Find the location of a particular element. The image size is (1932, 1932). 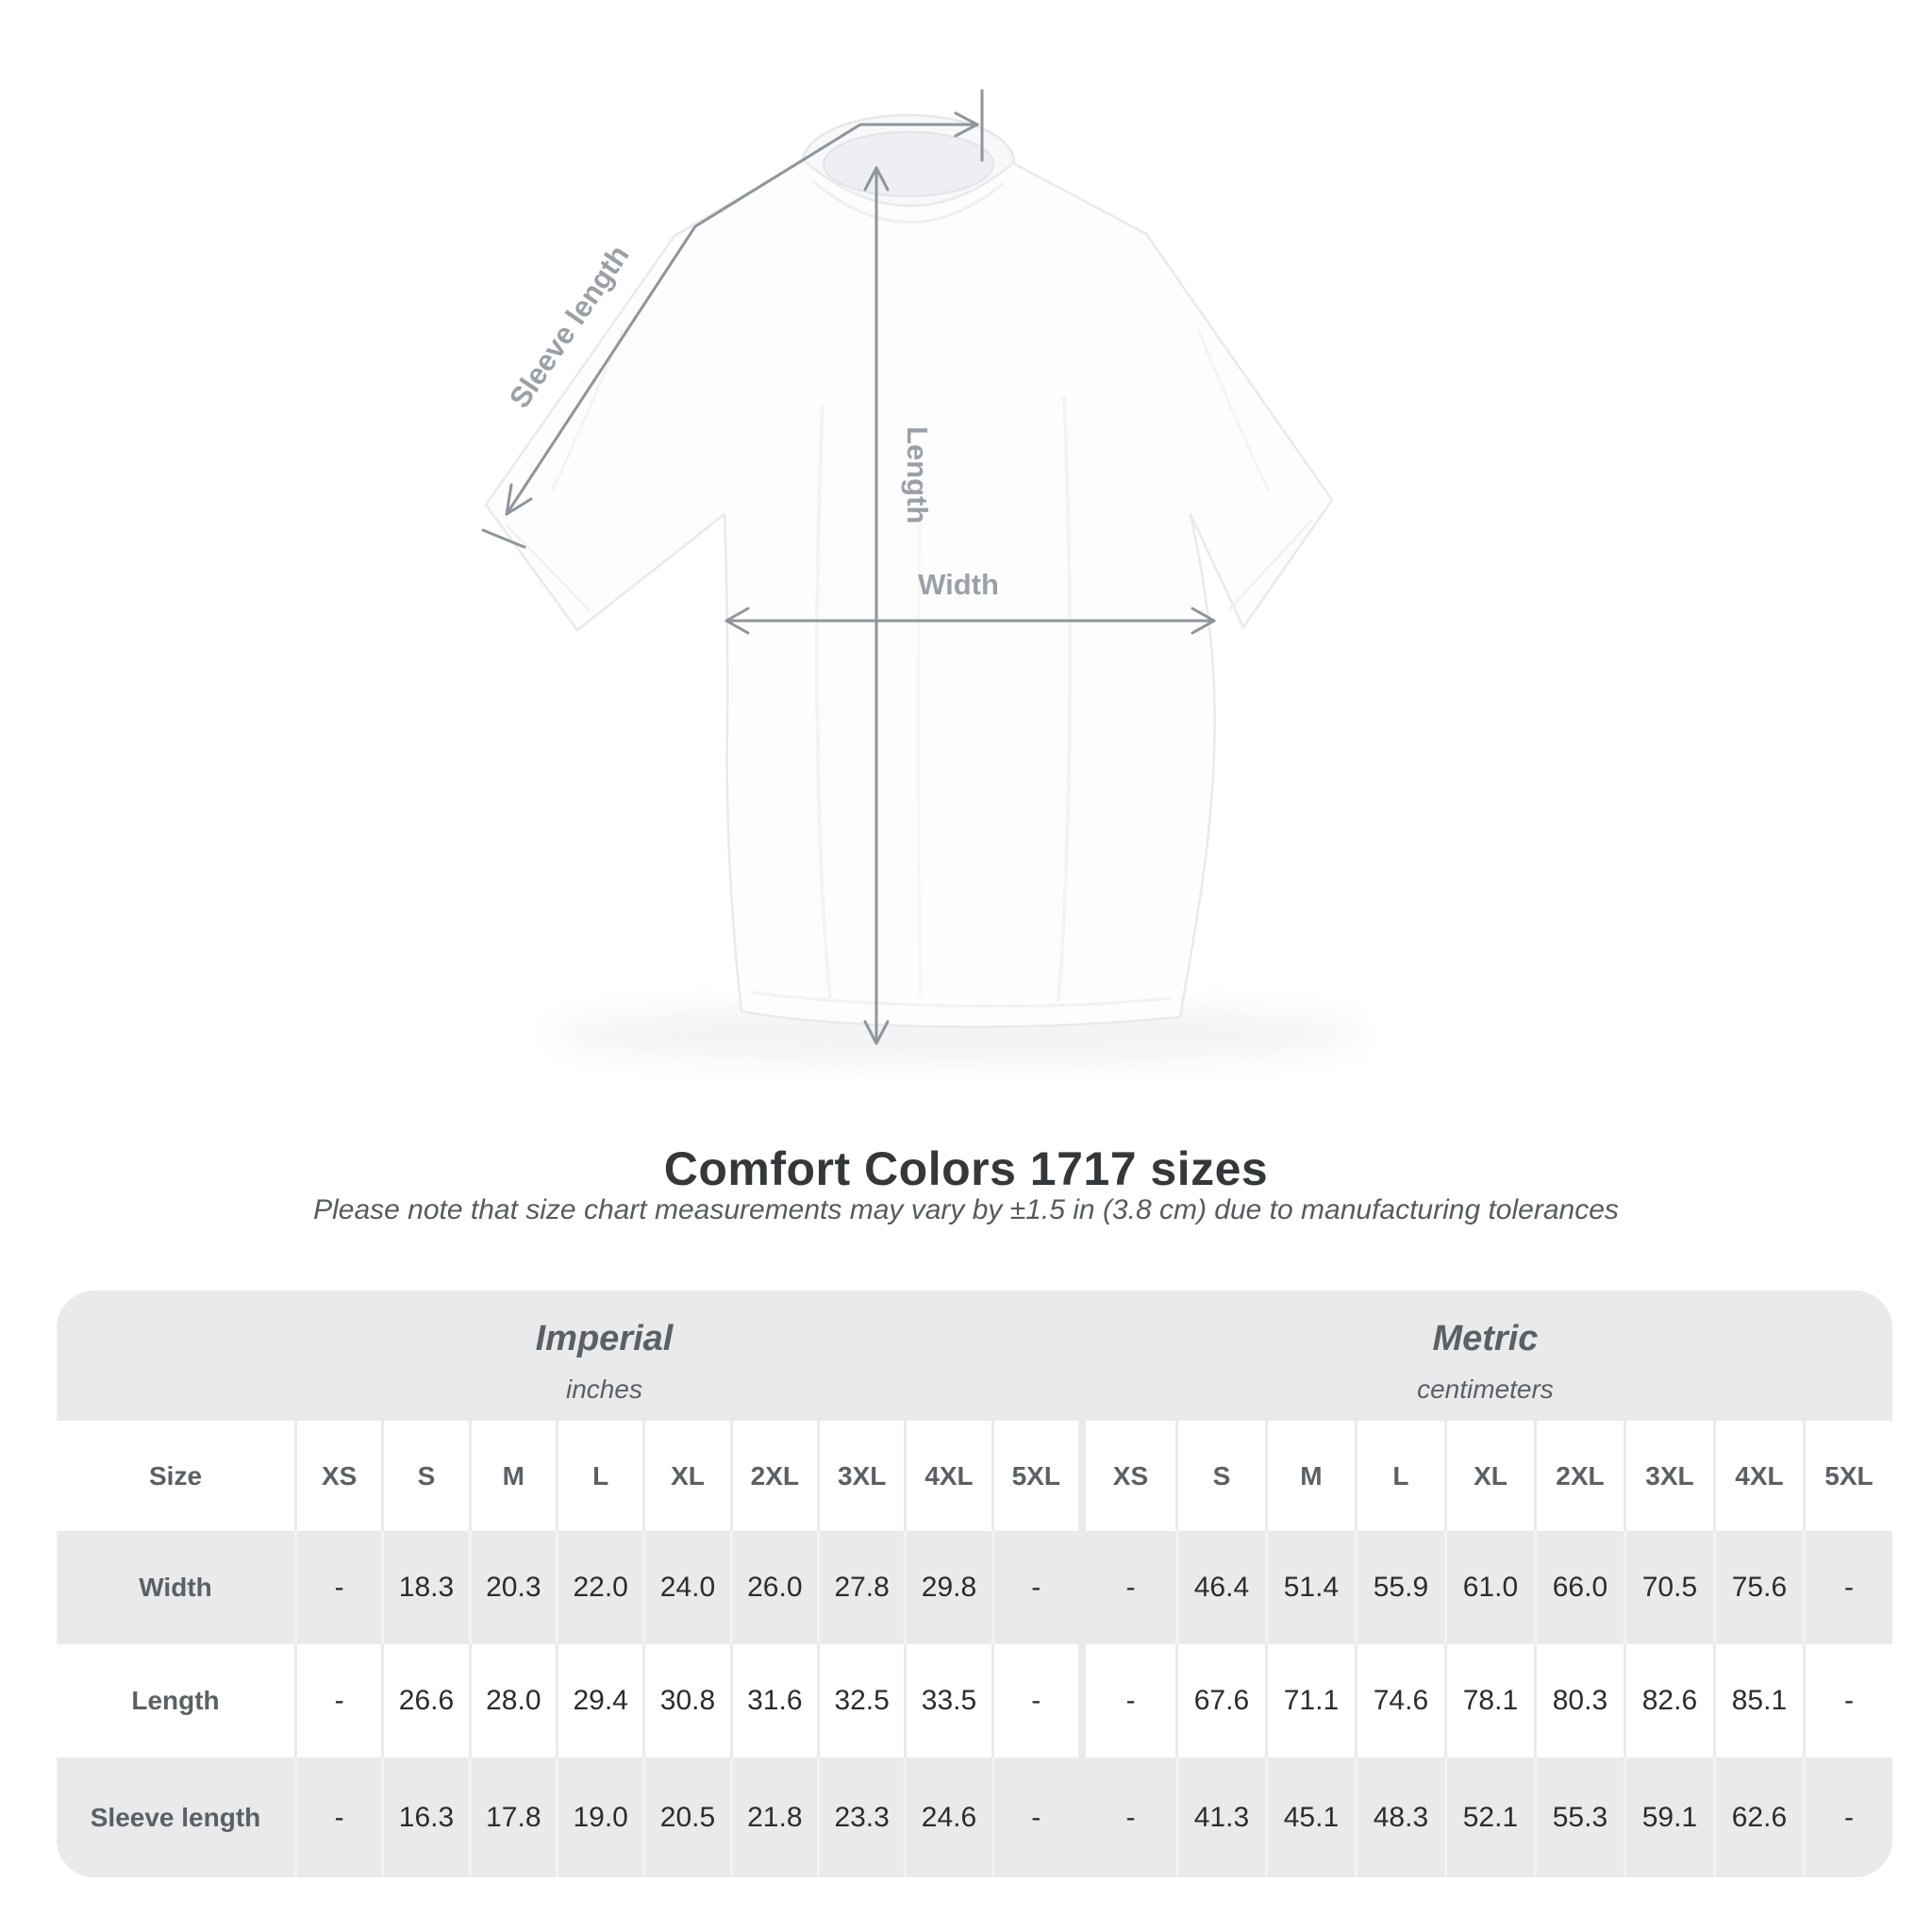

width-metric-xl: 61.0 is located at coordinates (1488, 1588).